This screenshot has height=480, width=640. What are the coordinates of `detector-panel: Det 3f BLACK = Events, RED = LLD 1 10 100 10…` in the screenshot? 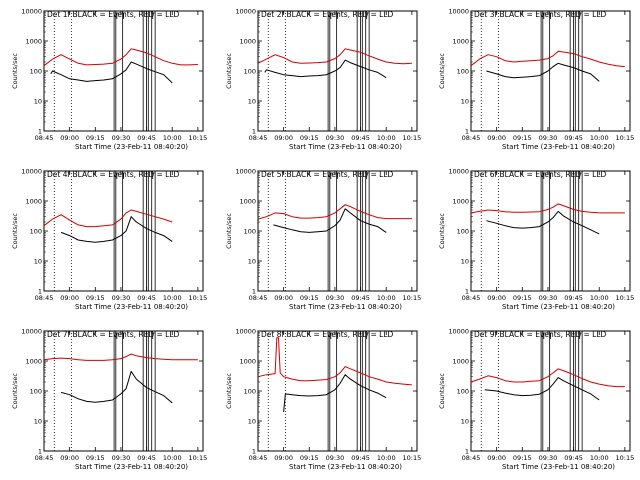 It's located at (536, 80).